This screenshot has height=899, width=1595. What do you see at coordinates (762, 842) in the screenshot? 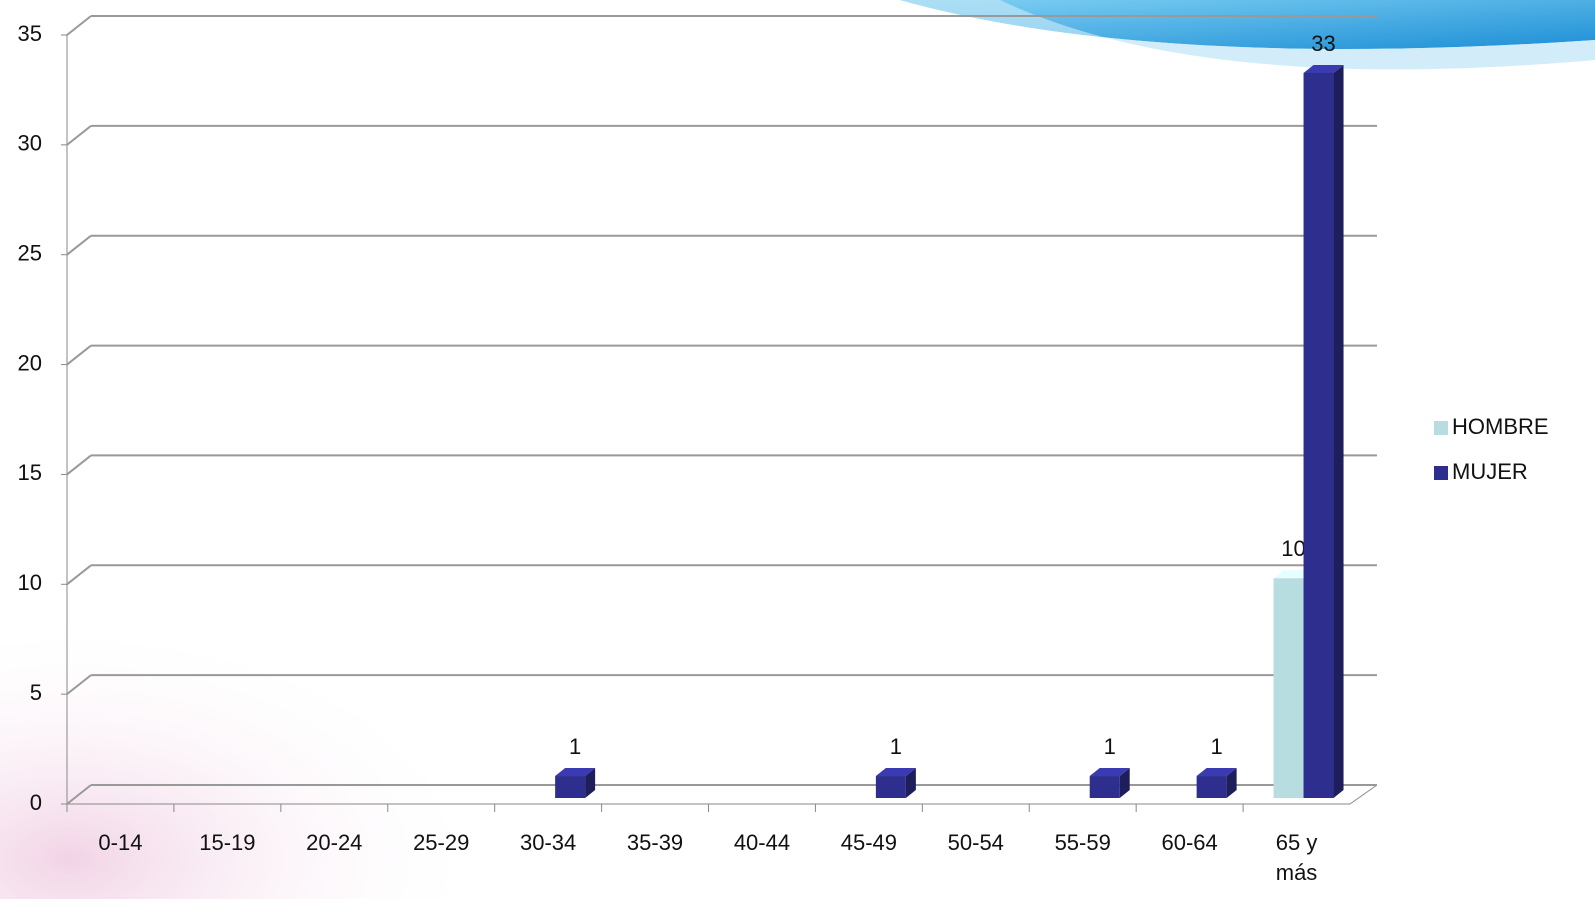
I see `x-tick-label: 40-44` at bounding box center [762, 842].